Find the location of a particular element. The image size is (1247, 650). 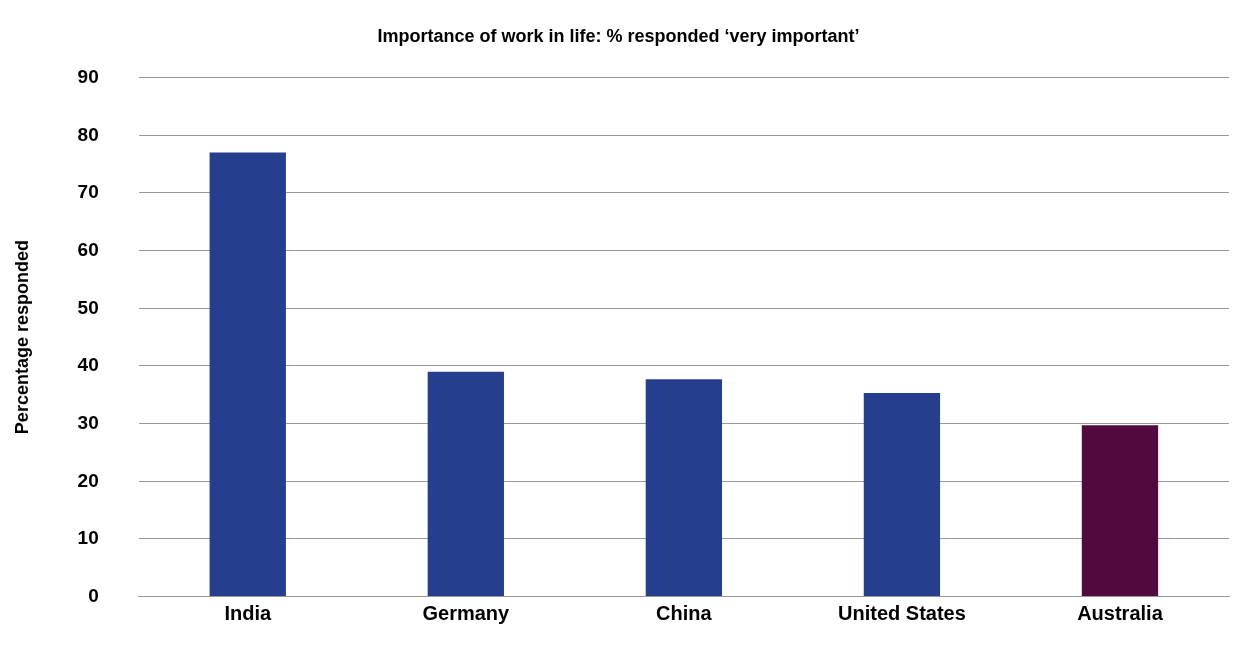

x-tick-label: India is located at coordinates (248, 613).